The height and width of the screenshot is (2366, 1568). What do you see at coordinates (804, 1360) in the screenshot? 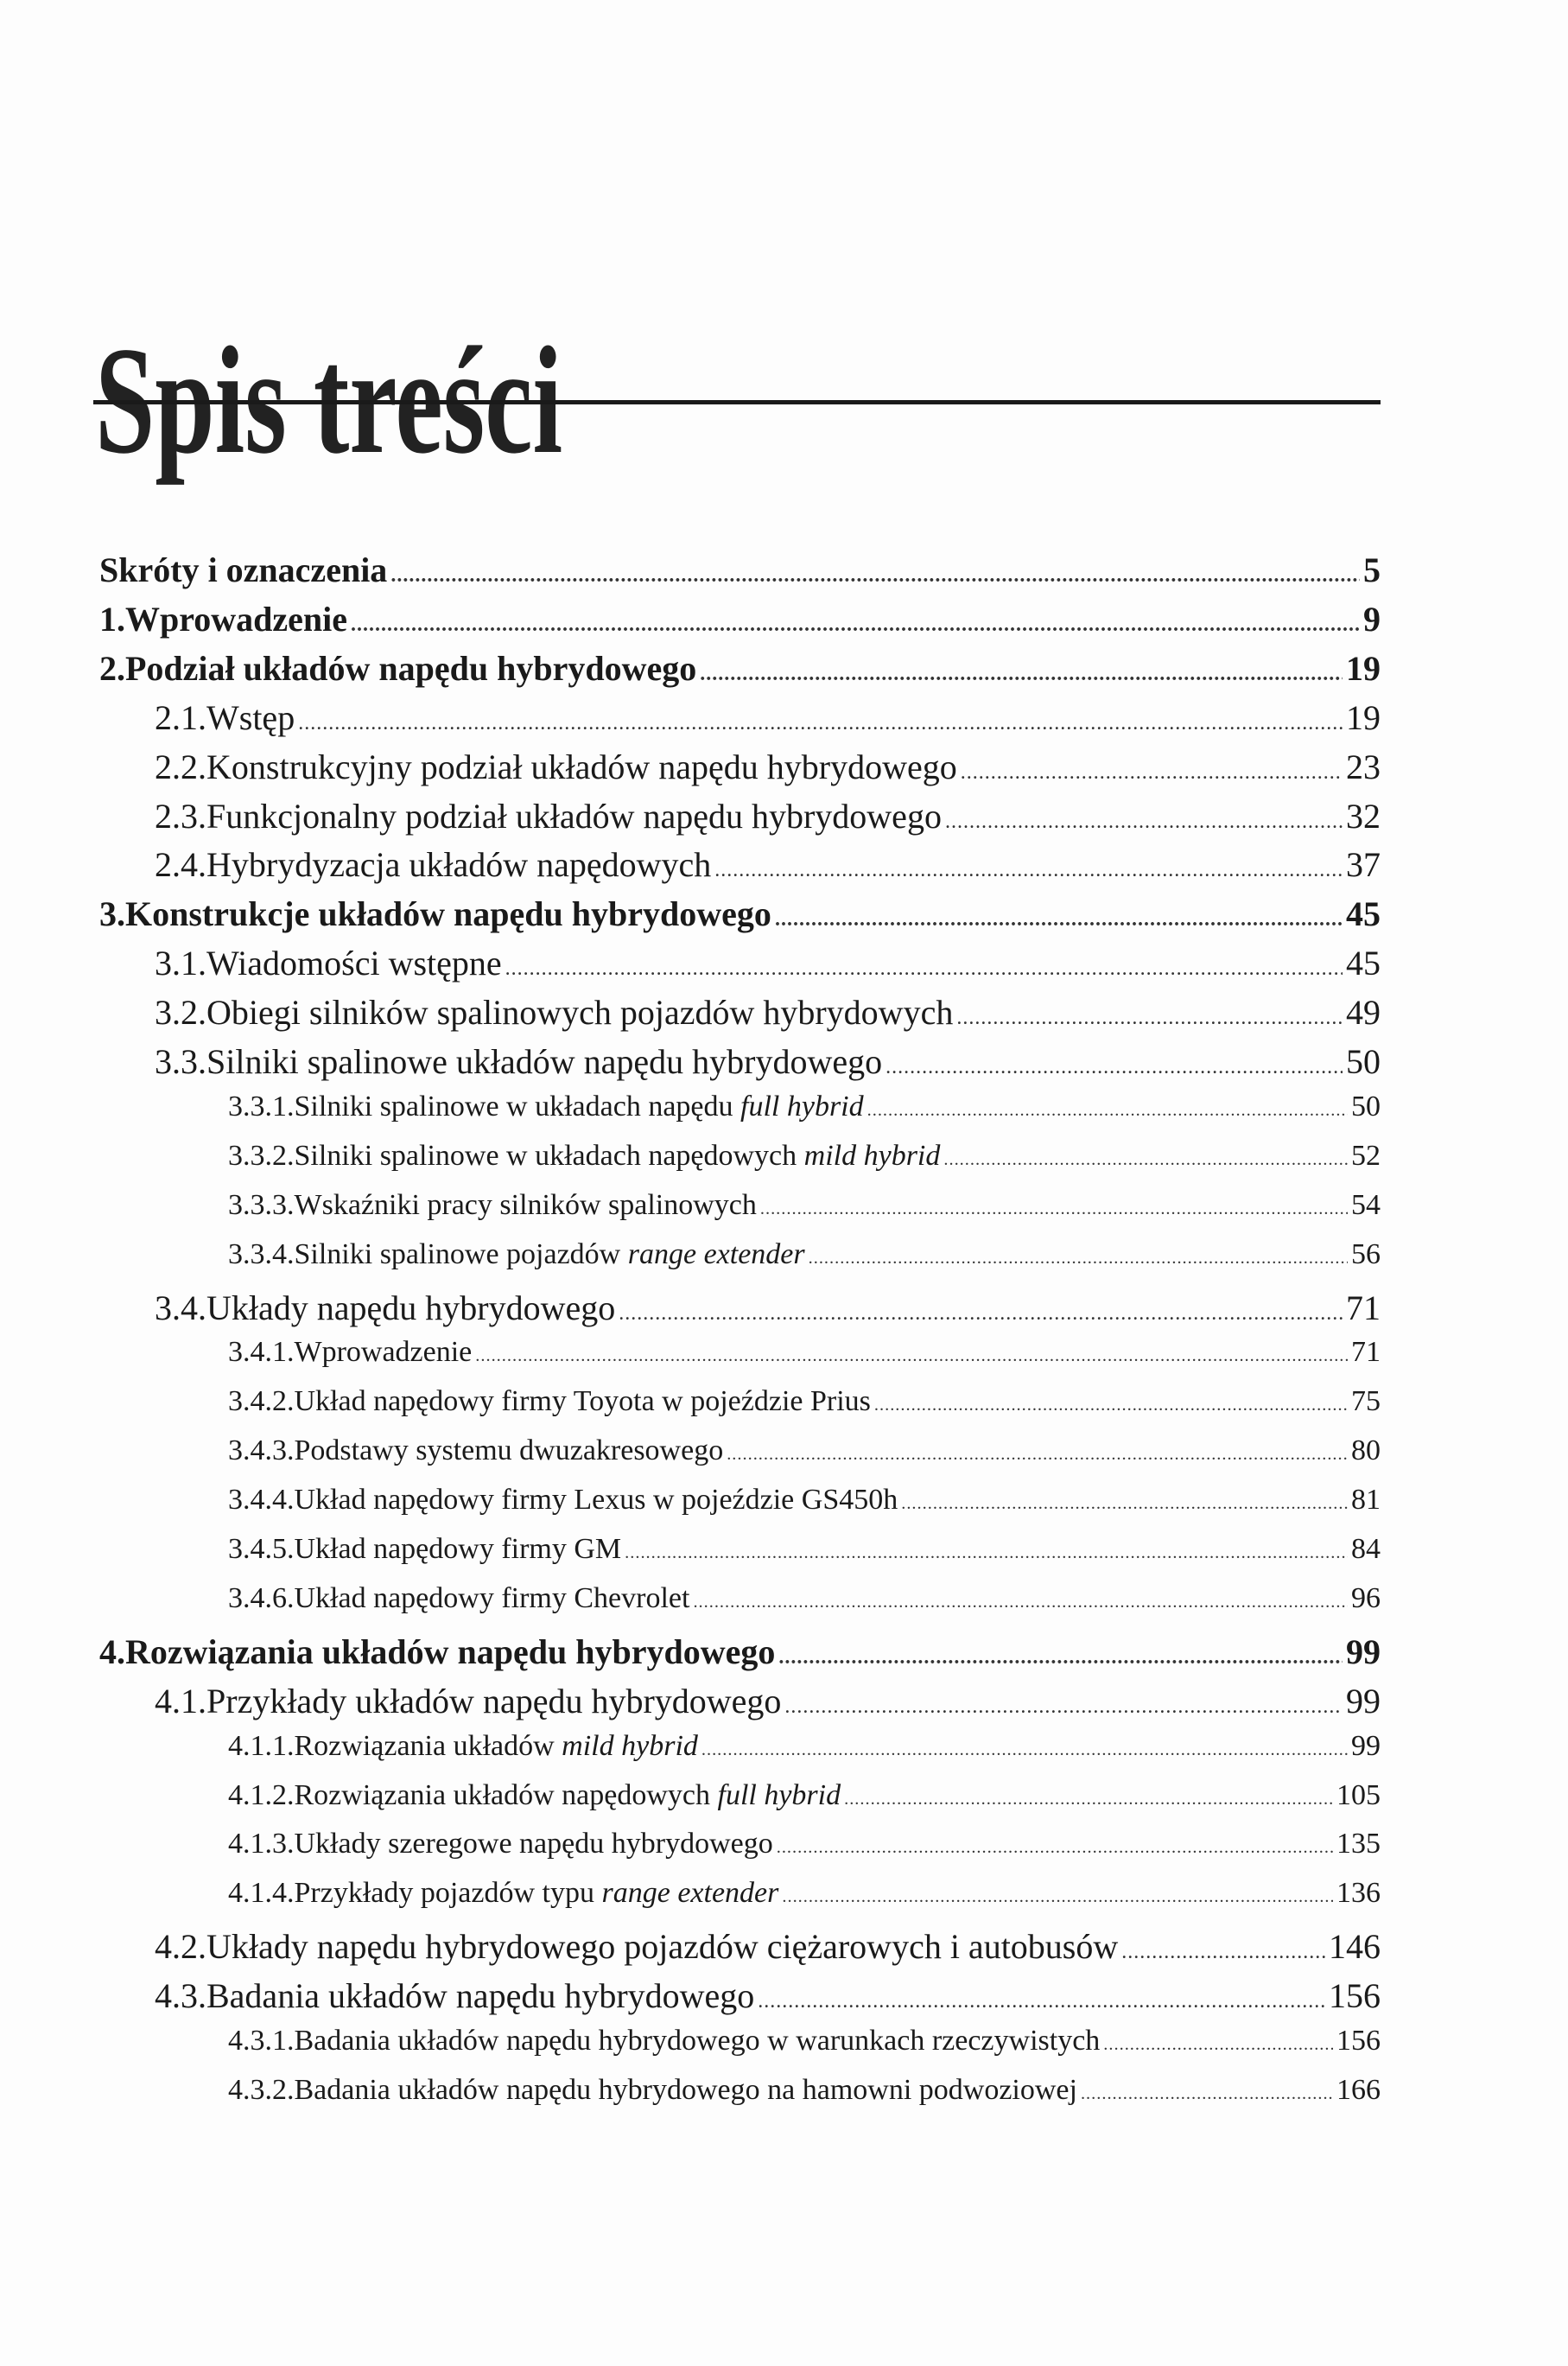
I see `toc-entry: 3.4.1.Wprowadzenie 71` at bounding box center [804, 1360].